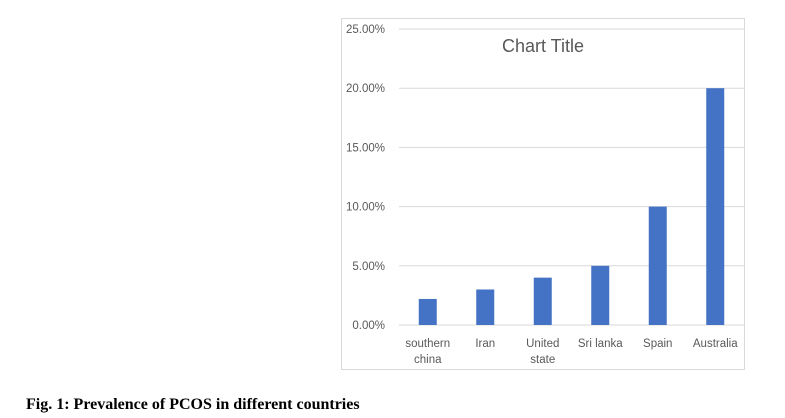 Image resolution: width=785 pixels, height=418 pixels. What do you see at coordinates (543, 46) in the screenshot?
I see `chart-title: Chart Title` at bounding box center [543, 46].